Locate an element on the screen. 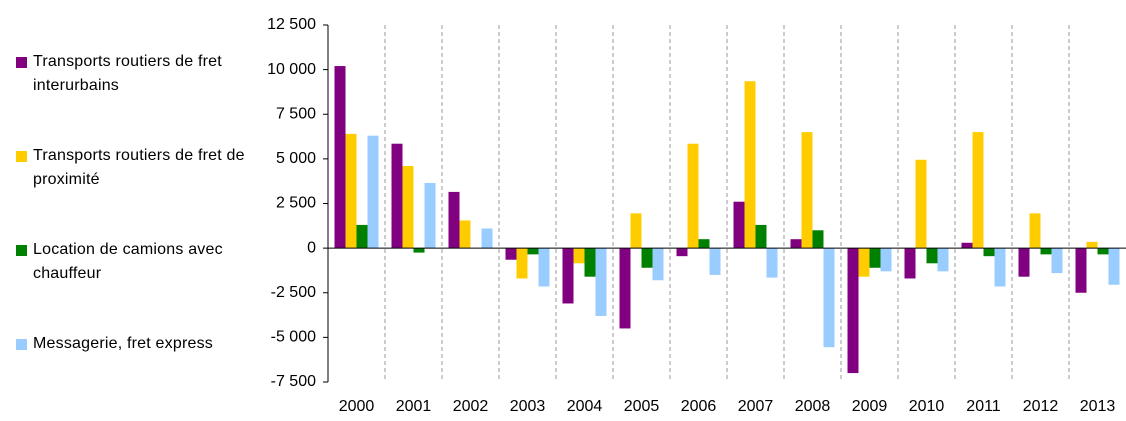  y-tick-label: -7 500 is located at coordinates (293, 381).